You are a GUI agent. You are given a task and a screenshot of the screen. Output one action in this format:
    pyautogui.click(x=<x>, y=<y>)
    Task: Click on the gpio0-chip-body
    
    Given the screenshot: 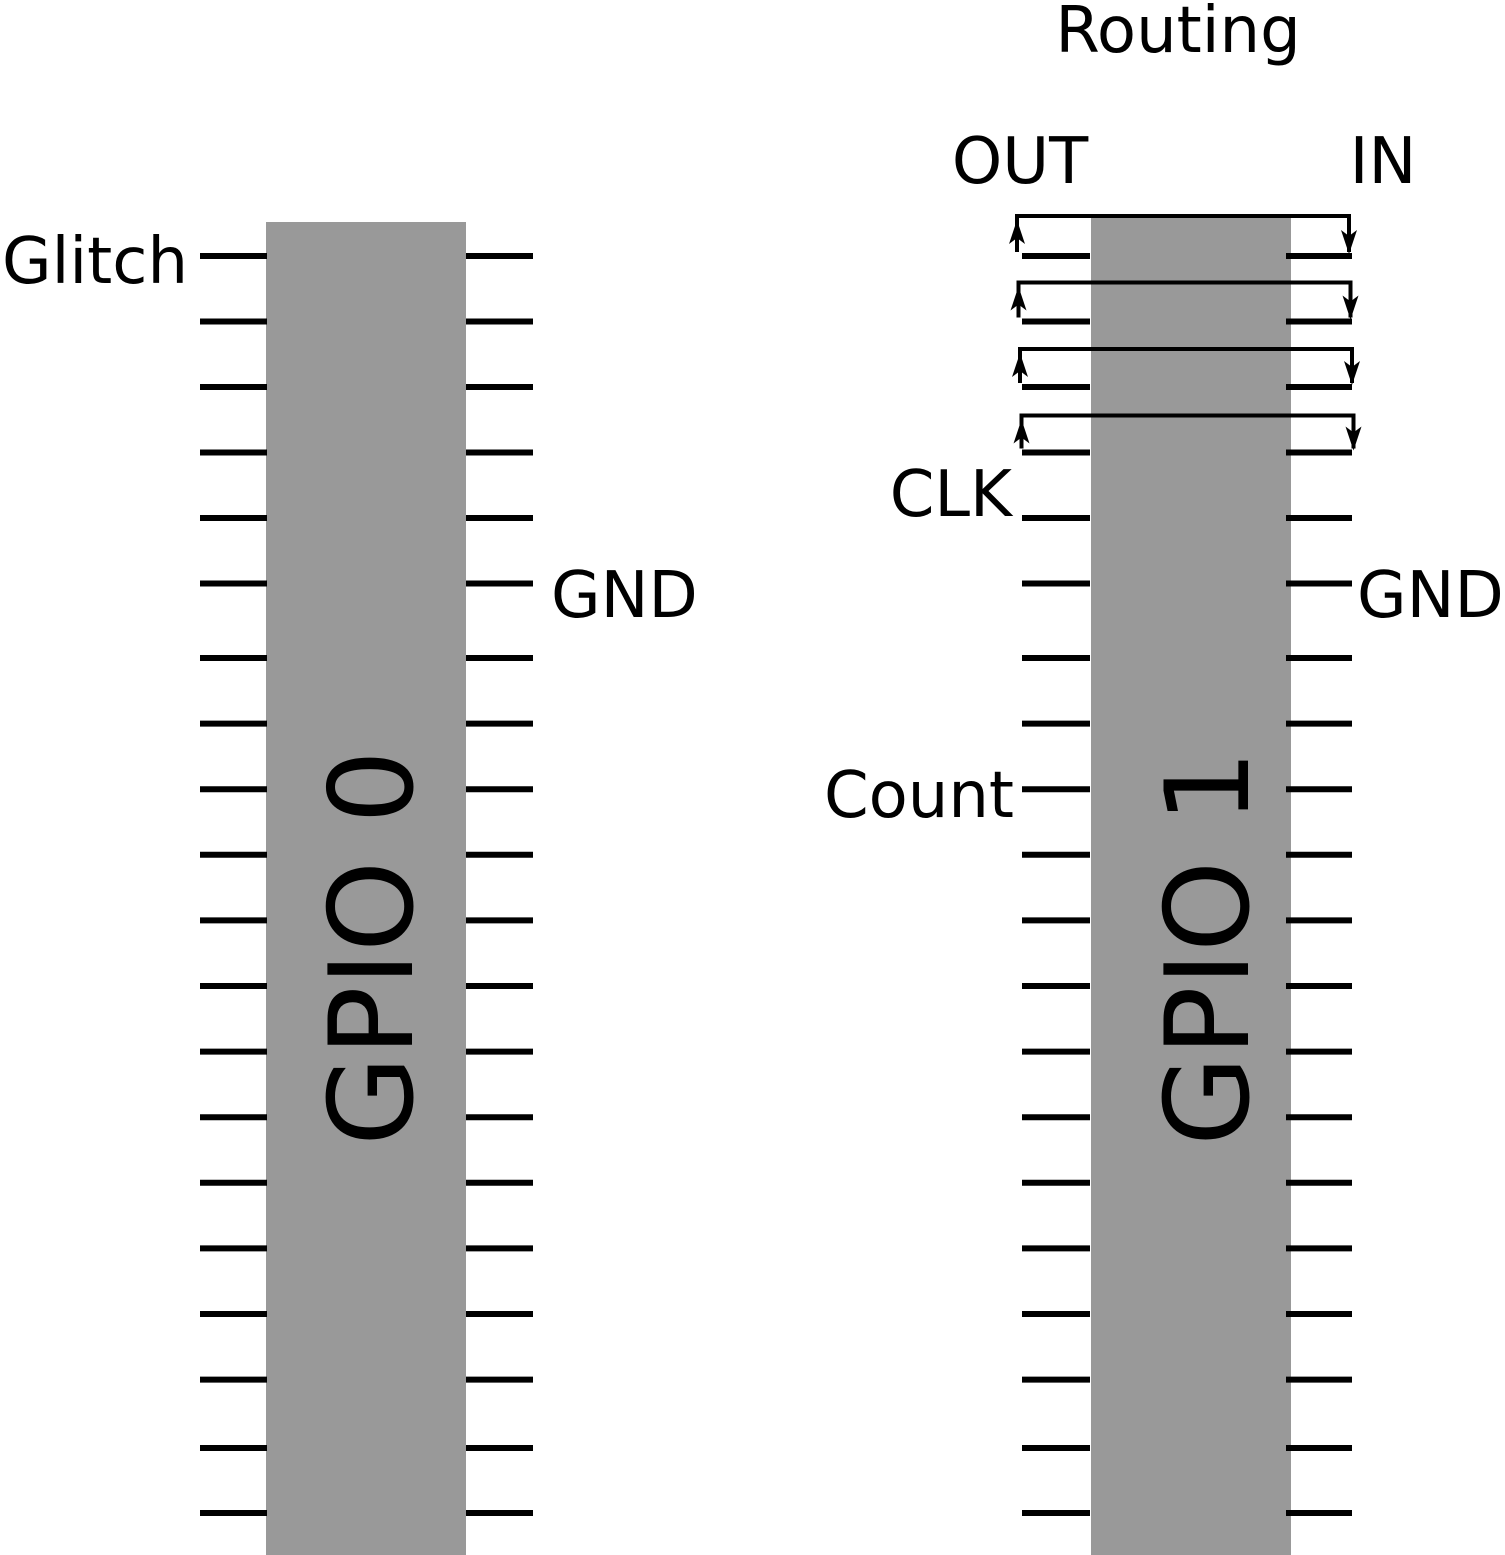 What is the action you would take?
    pyautogui.click(x=366, y=888)
    